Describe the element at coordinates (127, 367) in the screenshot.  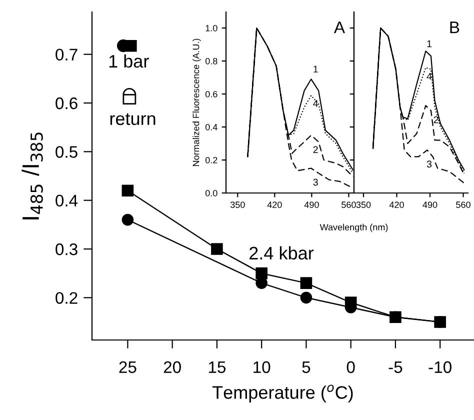
I see `x-tick-label: 25` at that location.